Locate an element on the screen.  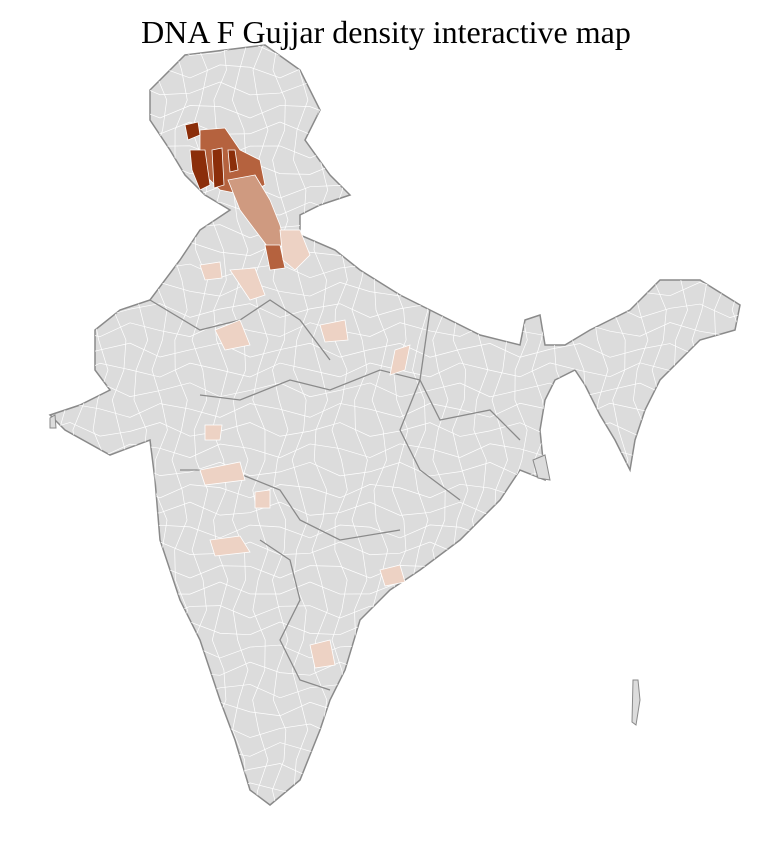
density-region-high is located at coordinates (275, 257).